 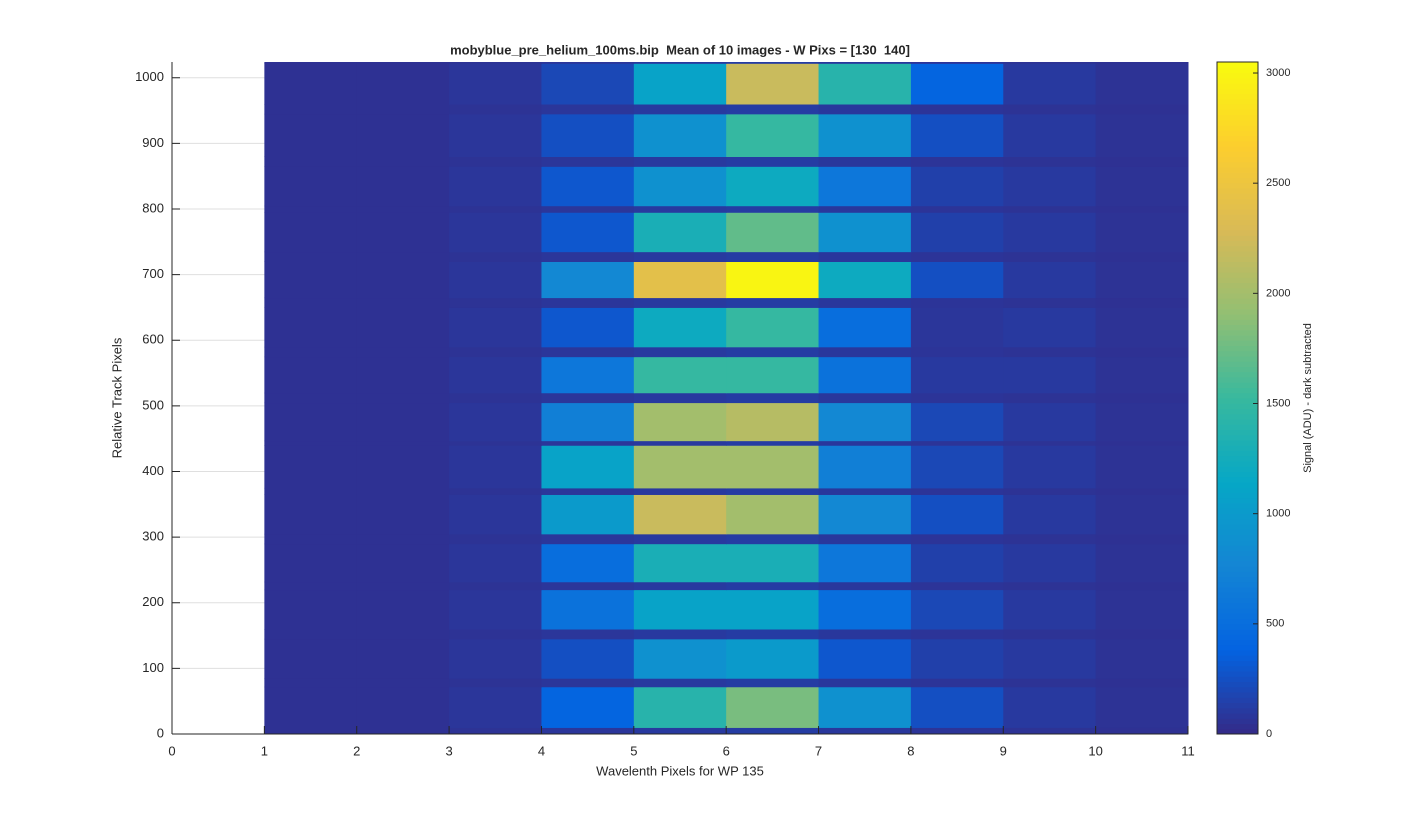 I want to click on x-tick-label: 11, so click(x=1188, y=750).